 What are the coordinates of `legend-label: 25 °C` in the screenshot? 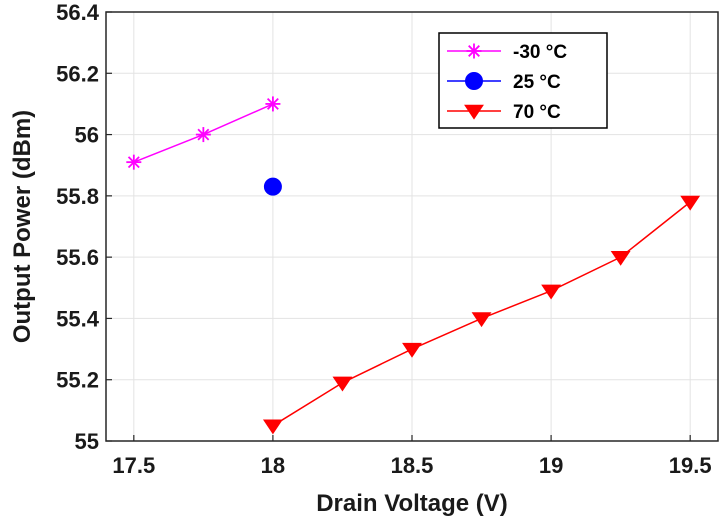 It's located at (537, 82).